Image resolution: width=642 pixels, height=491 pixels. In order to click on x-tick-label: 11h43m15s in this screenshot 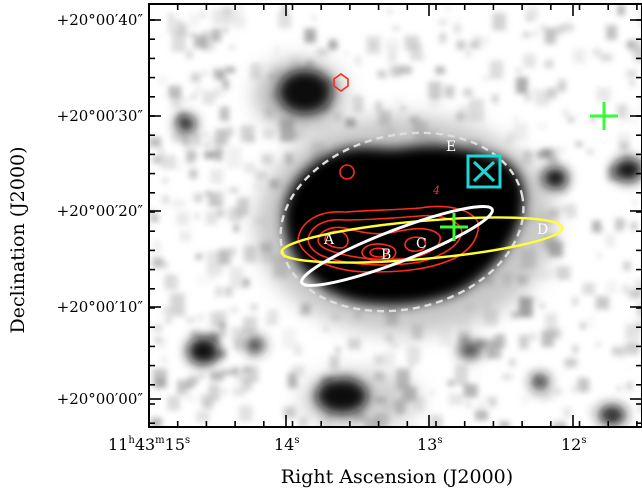, I will do `click(149, 444)`.